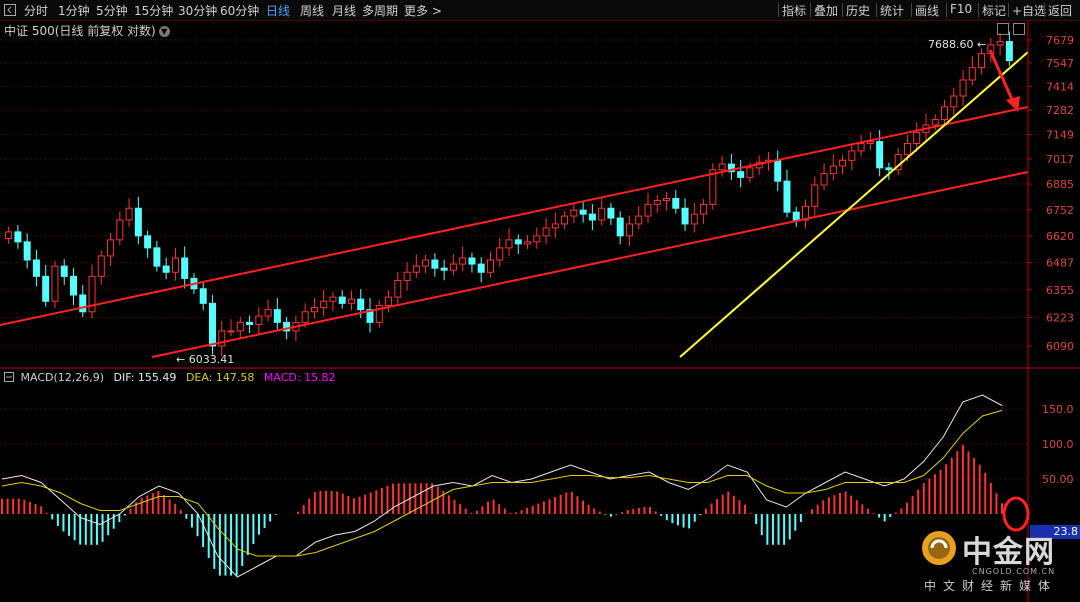  What do you see at coordinates (62, 377) in the screenshot?
I see `macd-name: MACD(12,26,9)` at bounding box center [62, 377].